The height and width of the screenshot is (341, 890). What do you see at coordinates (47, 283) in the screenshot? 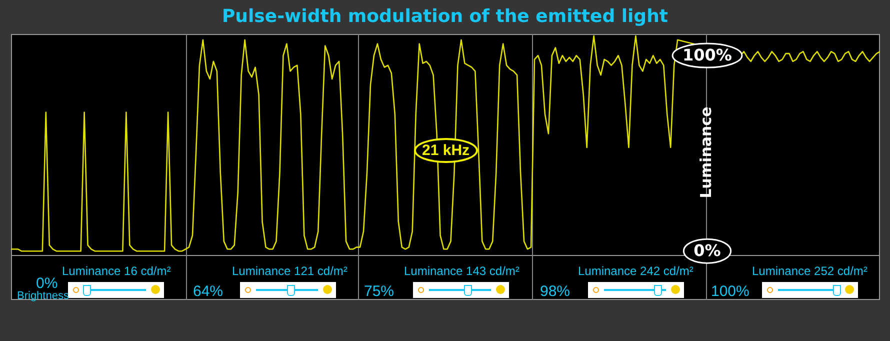
I see `text: 0%` at bounding box center [47, 283].